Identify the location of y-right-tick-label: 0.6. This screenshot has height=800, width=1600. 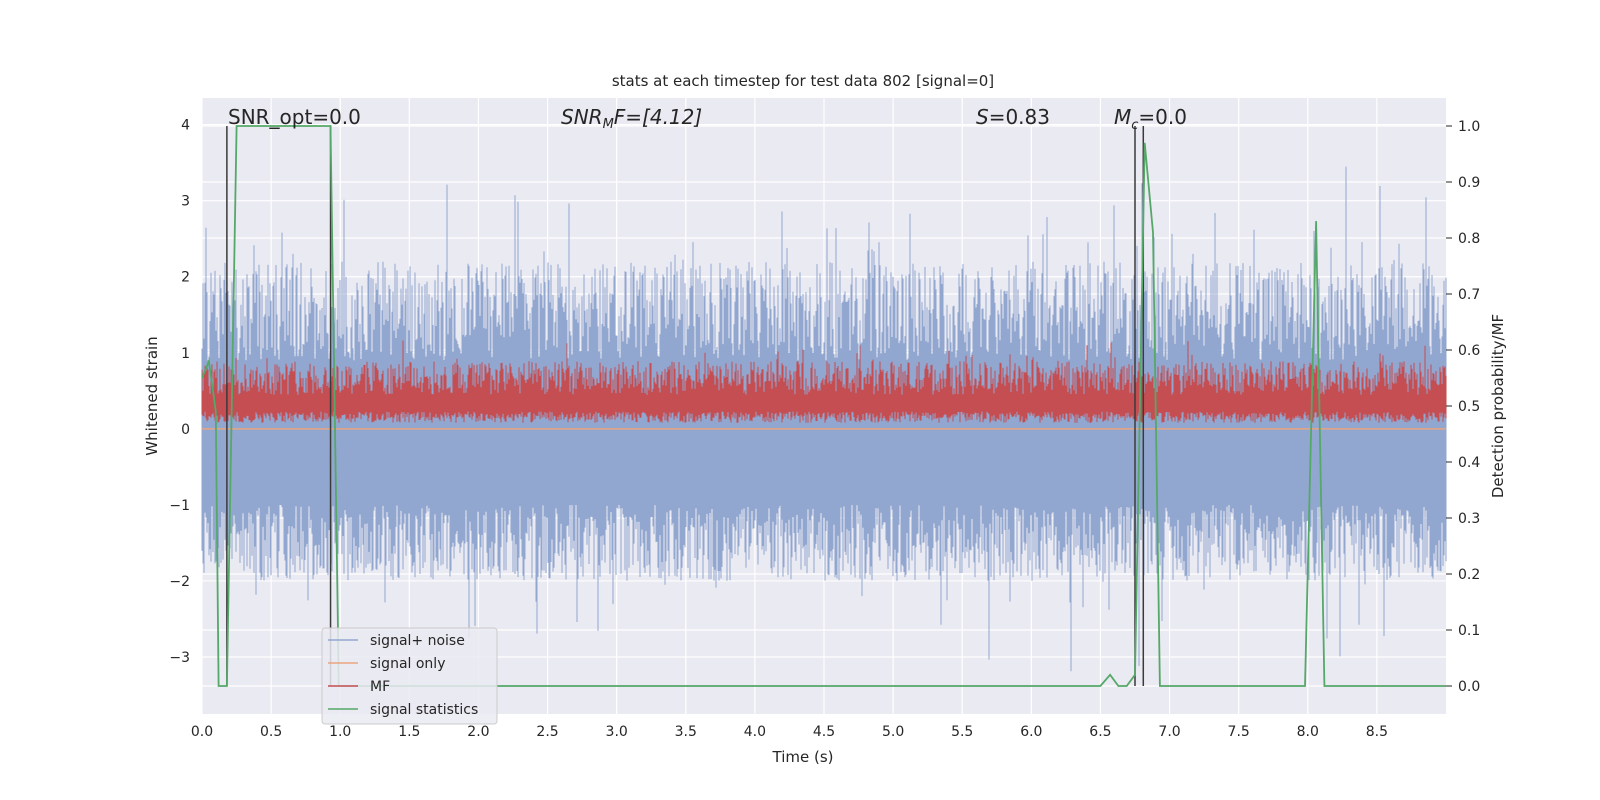
(1469, 351).